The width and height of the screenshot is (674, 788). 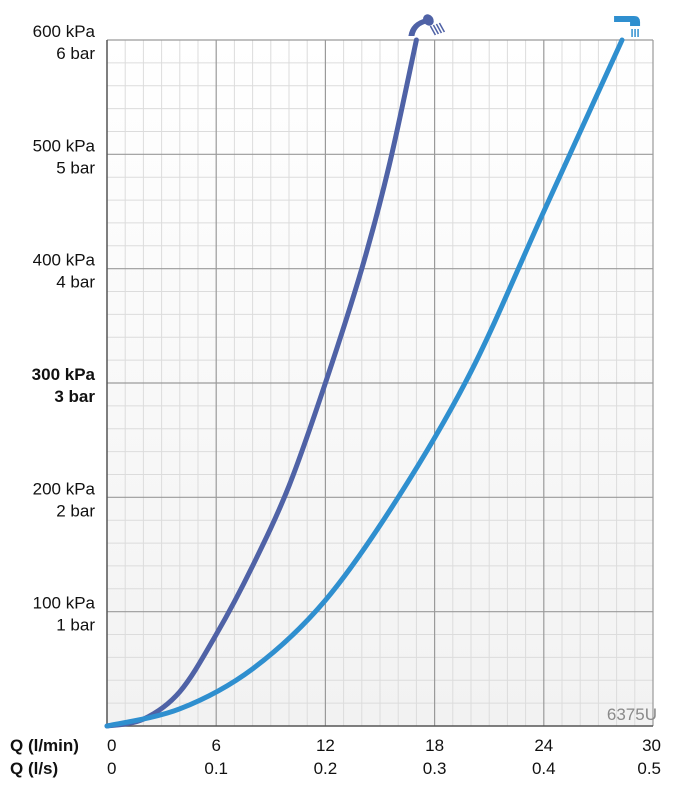 What do you see at coordinates (435, 768) in the screenshot?
I see `x-tick-label: 0.3` at bounding box center [435, 768].